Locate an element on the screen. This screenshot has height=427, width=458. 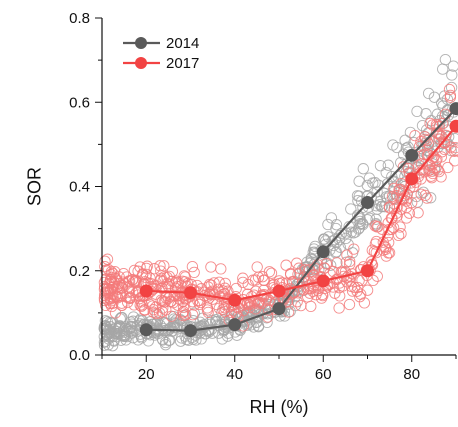
y-tick-label: 0.6 is located at coordinates (79, 102).